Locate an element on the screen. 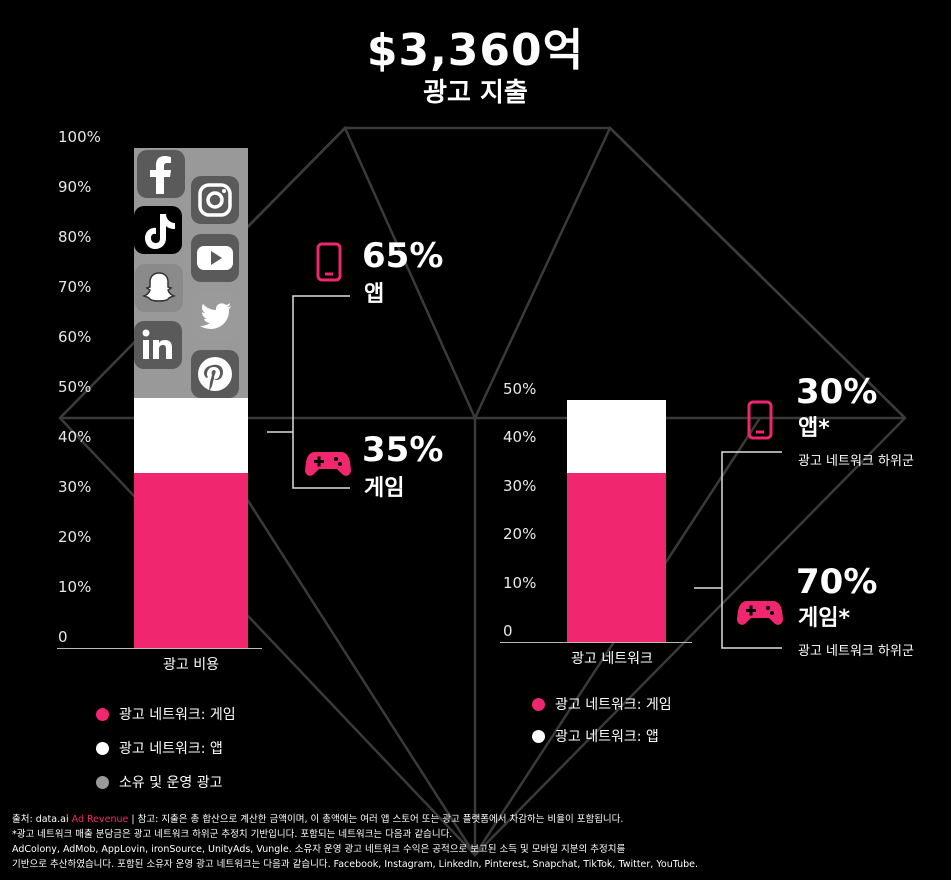  snapchat-icon is located at coordinates (159, 288).